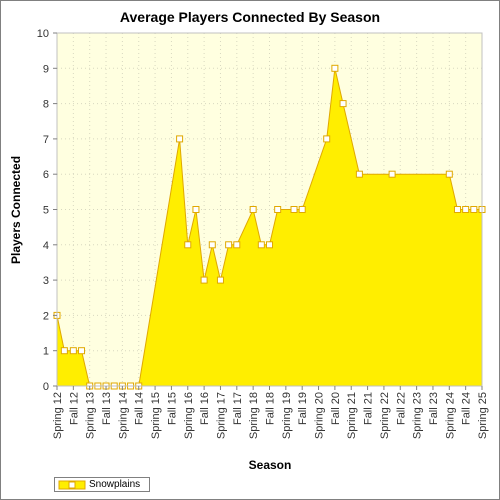 The height and width of the screenshot is (500, 500). I want to click on x-tick-label: Spring 25, so click(483, 415).